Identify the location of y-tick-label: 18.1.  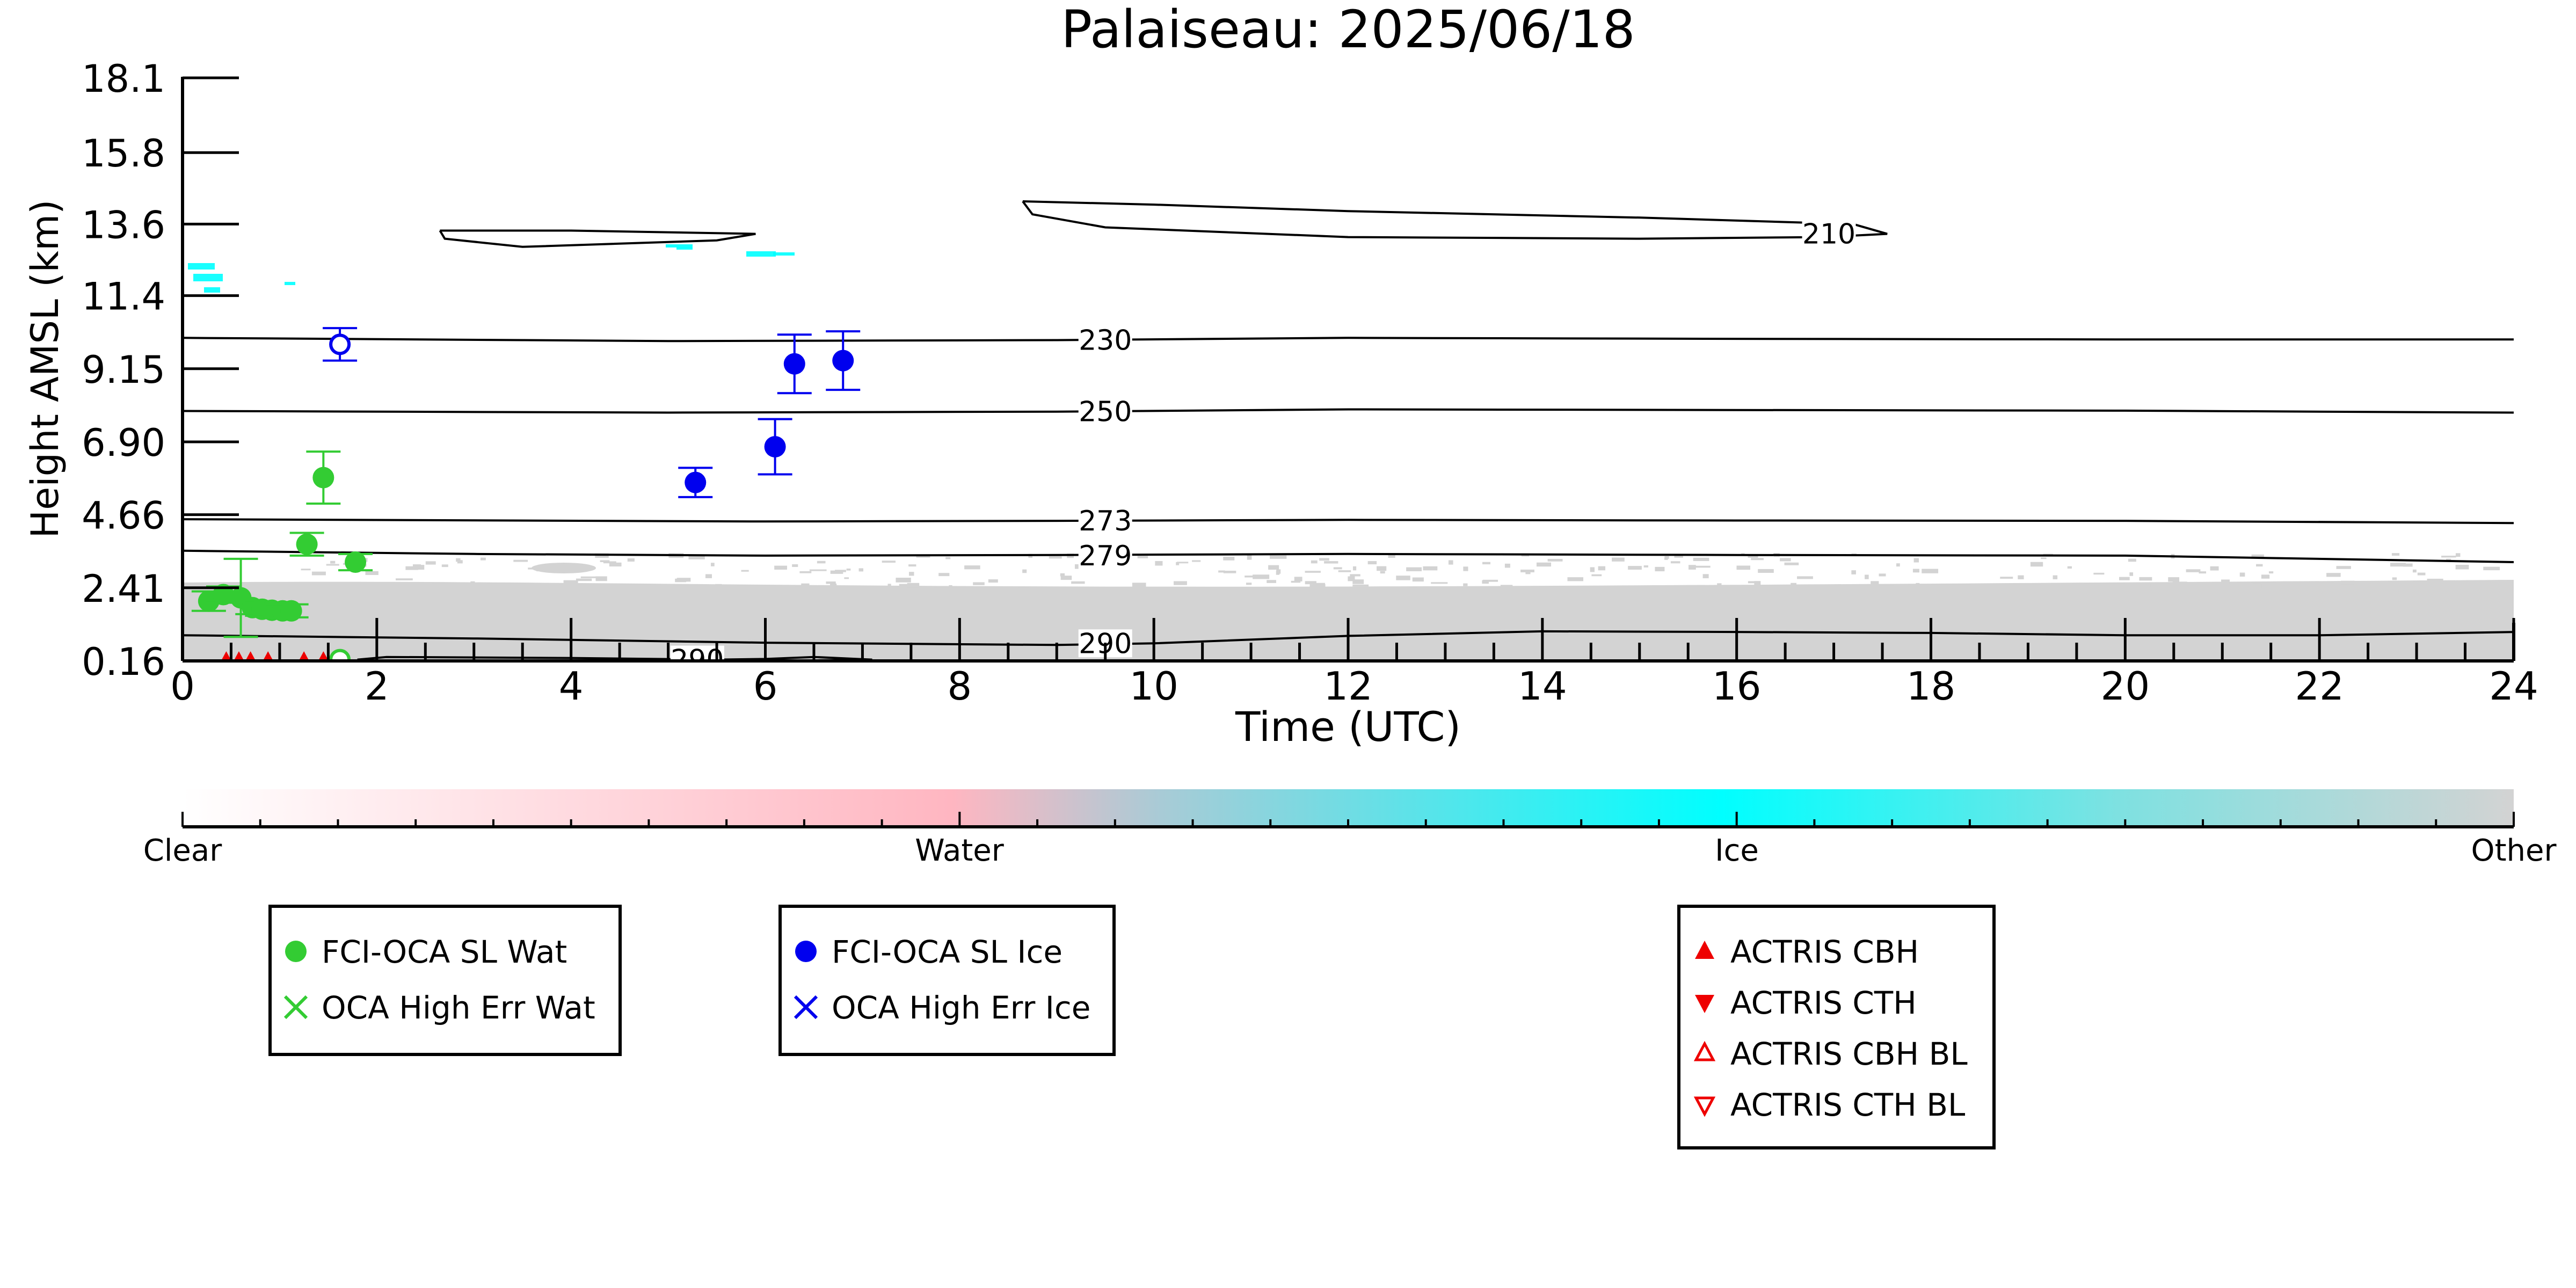
(123, 79).